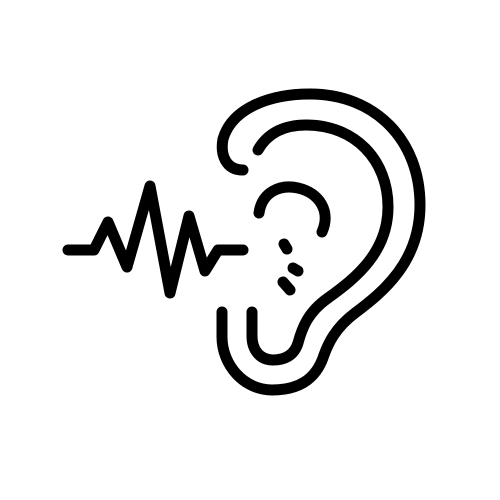  I want to click on ear-tragus-stroke, so click(286, 286).